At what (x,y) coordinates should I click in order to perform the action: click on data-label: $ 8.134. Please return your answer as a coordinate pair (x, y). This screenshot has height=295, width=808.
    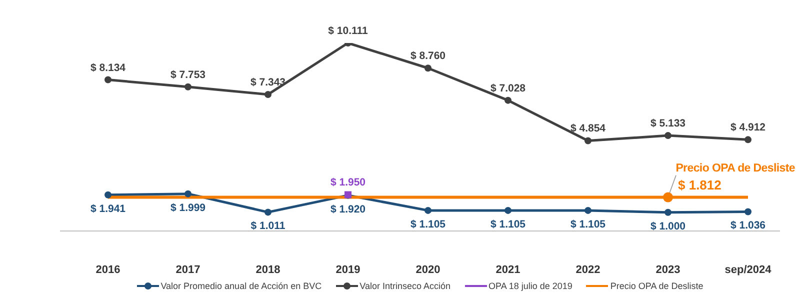
    Looking at the image, I should click on (108, 68).